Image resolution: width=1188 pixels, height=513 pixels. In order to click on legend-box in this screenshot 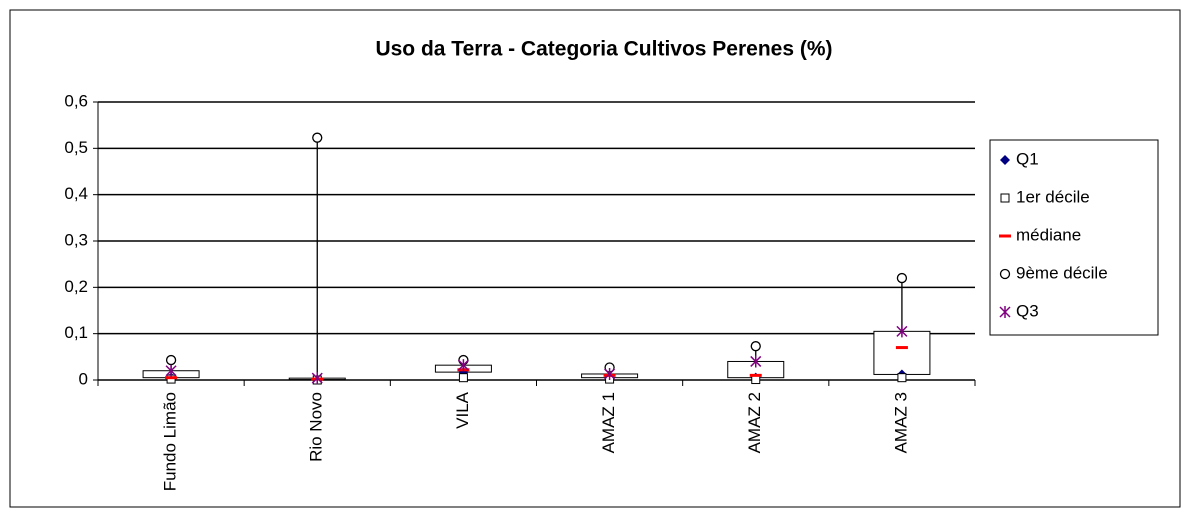, I will do `click(1074, 237)`.